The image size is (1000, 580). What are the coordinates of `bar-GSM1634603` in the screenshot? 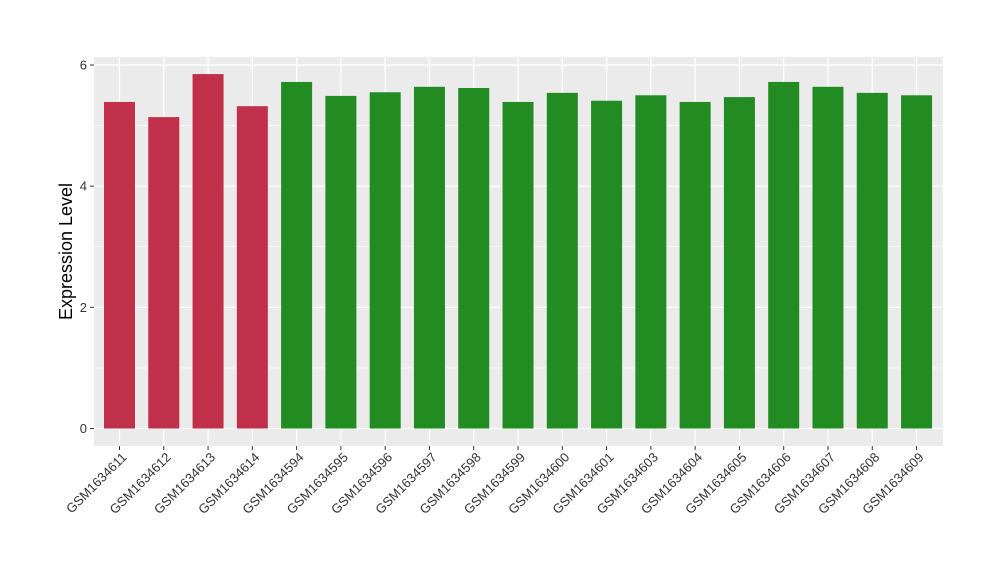 It's located at (651, 262).